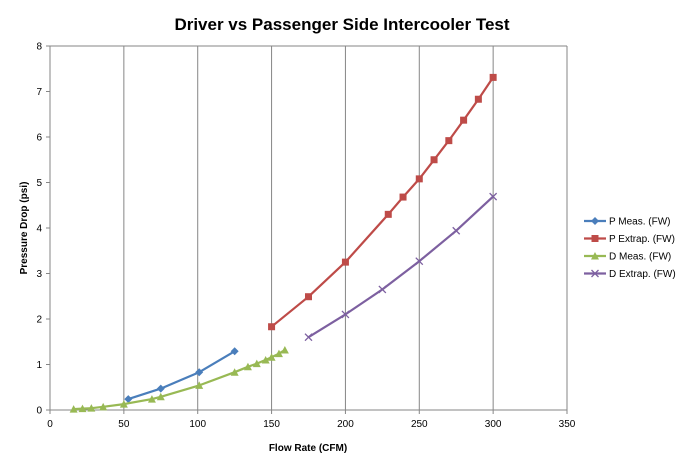  What do you see at coordinates (39, 320) in the screenshot?
I see `y-tick-label: 2` at bounding box center [39, 320].